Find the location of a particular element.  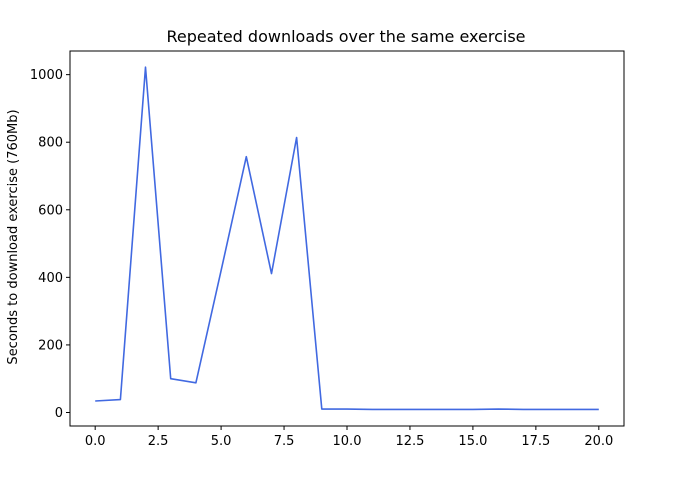

x-tick-label: 2.5 is located at coordinates (158, 441).